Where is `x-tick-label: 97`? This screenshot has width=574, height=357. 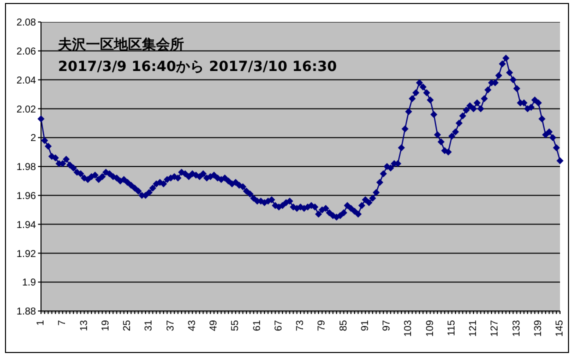 x-tick-label: 97 is located at coordinates (387, 326).